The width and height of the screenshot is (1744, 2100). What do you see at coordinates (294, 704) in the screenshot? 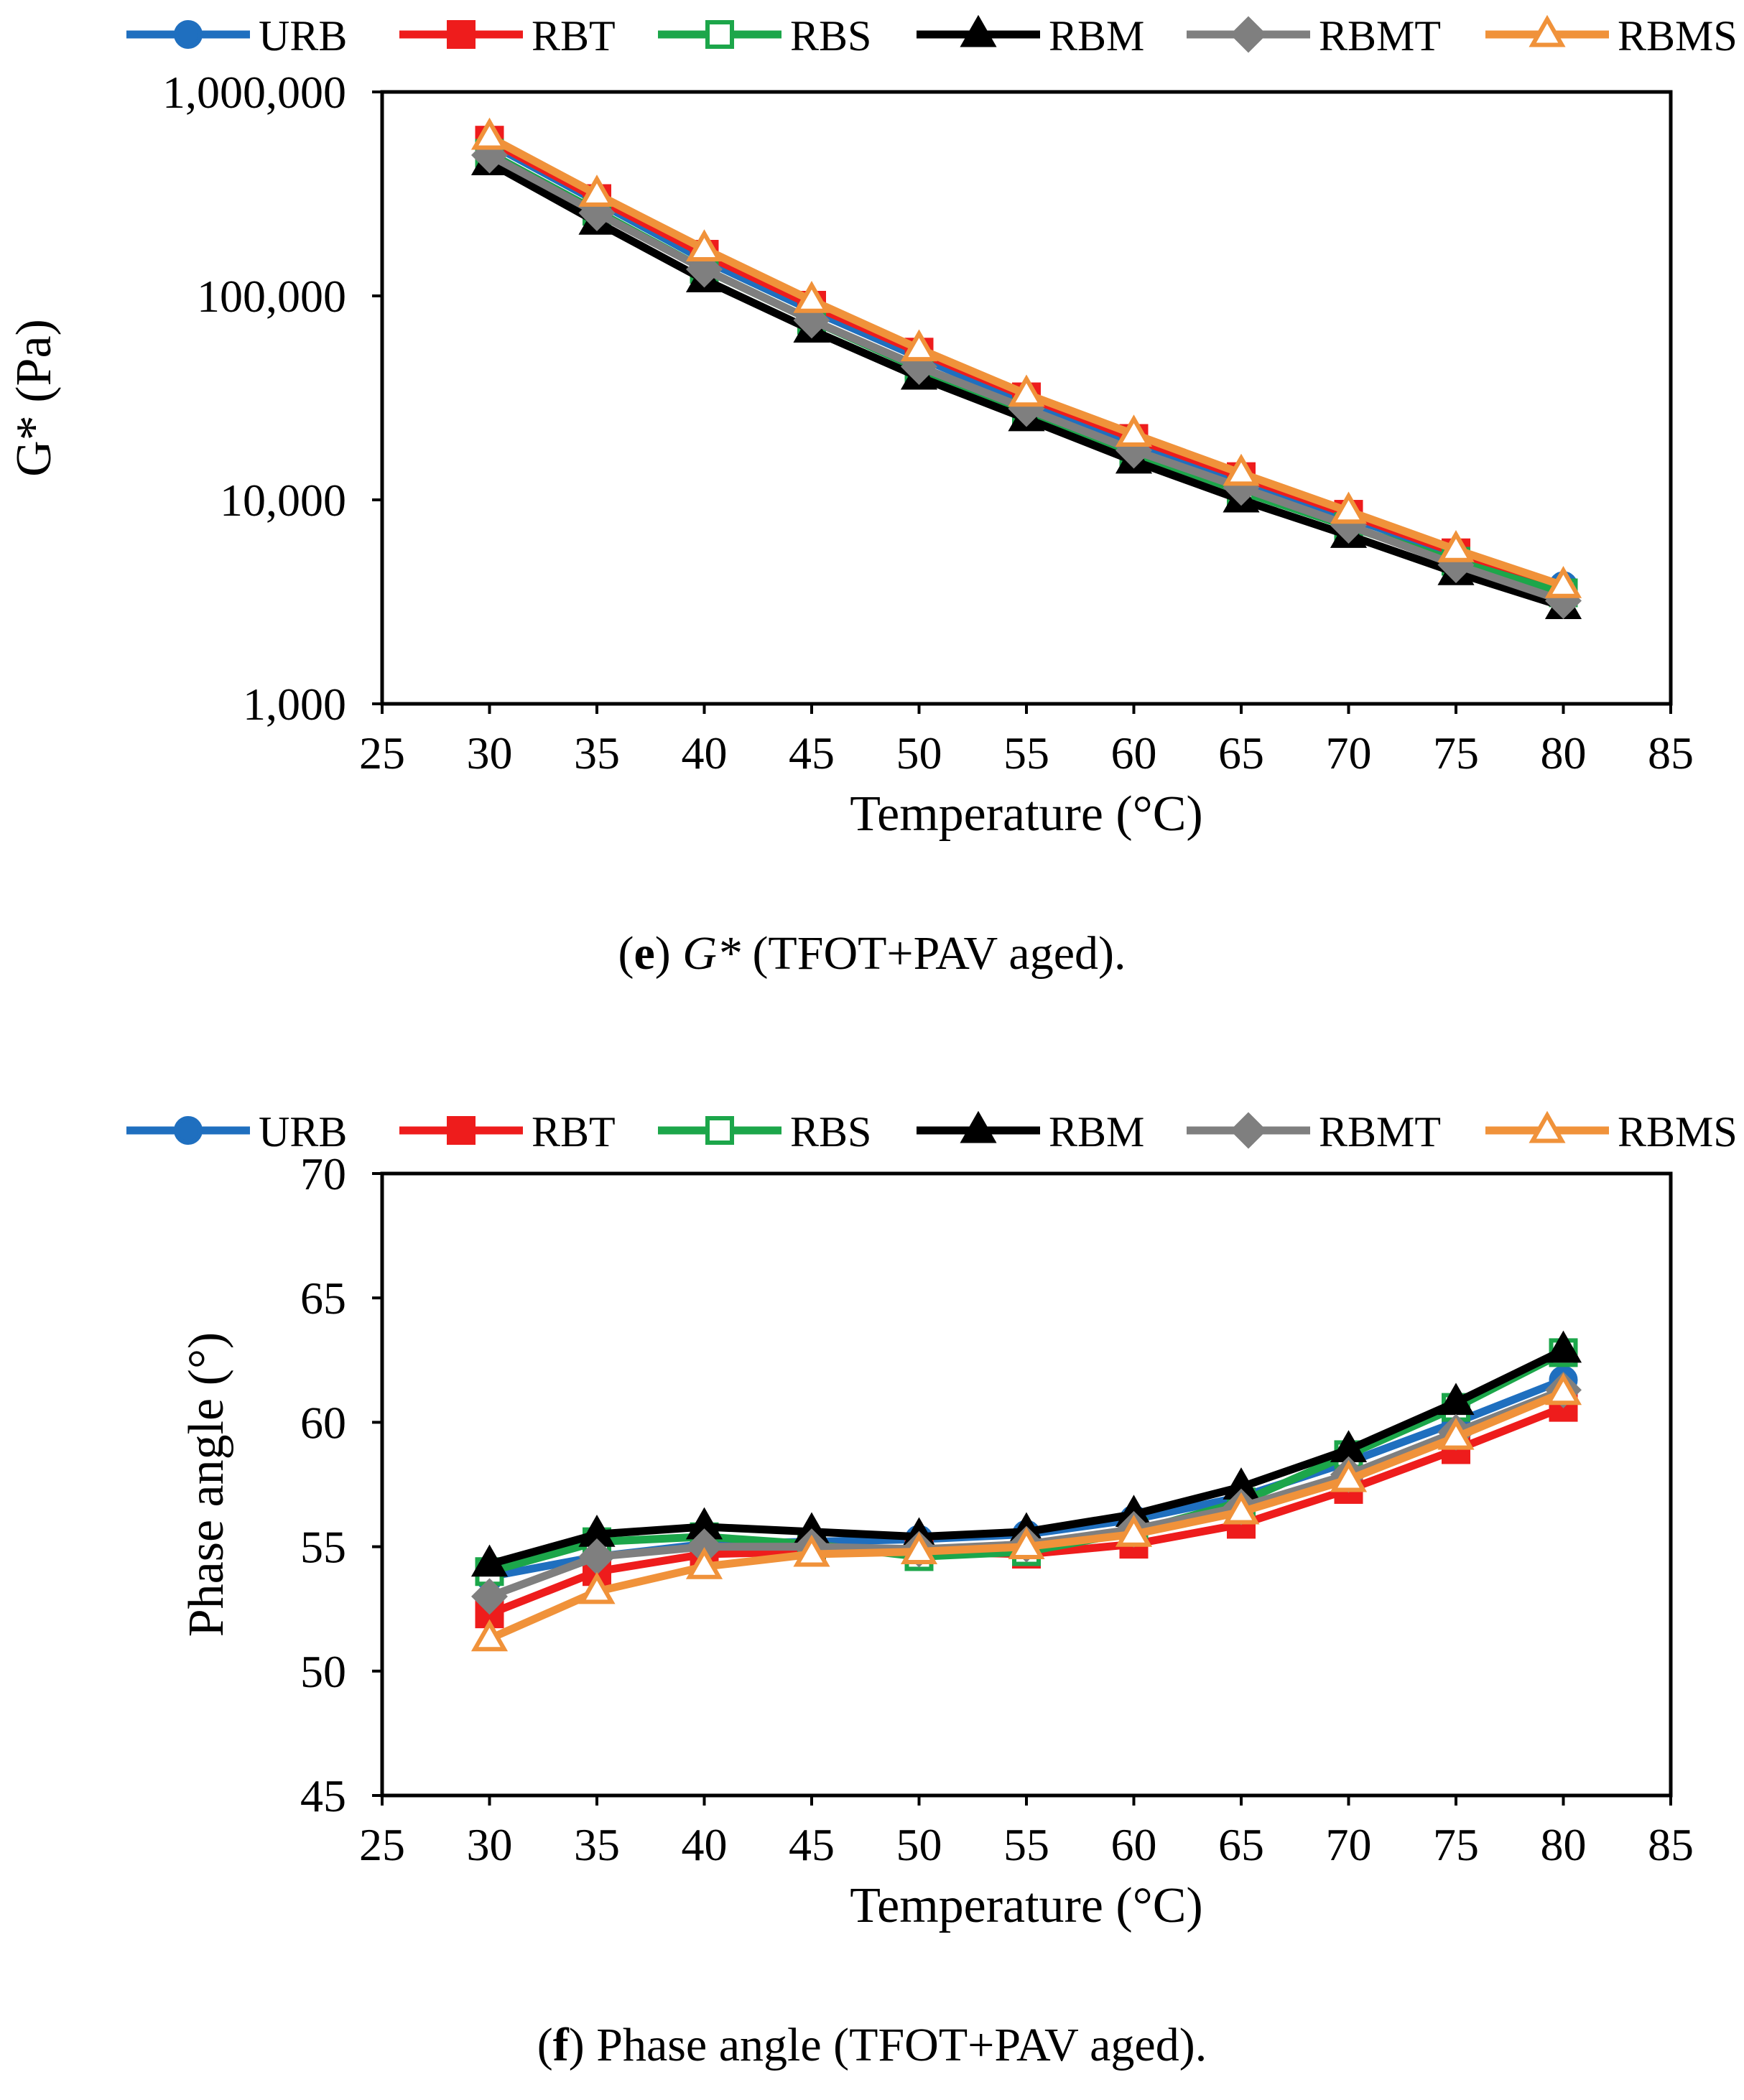
I see `y-tick-label: 1,000` at bounding box center [294, 704].